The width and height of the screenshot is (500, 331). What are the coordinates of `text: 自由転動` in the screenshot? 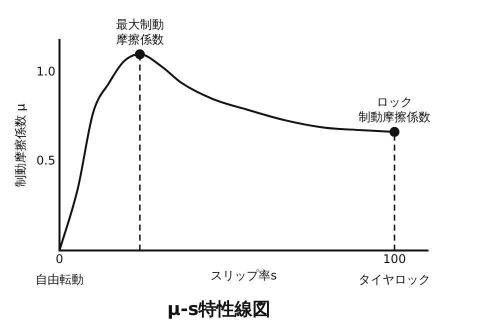 It's located at (59, 279).